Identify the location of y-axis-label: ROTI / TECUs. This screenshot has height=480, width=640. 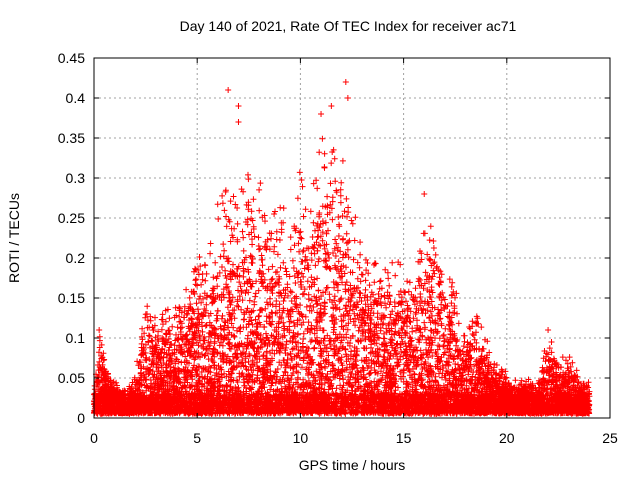
(14, 238).